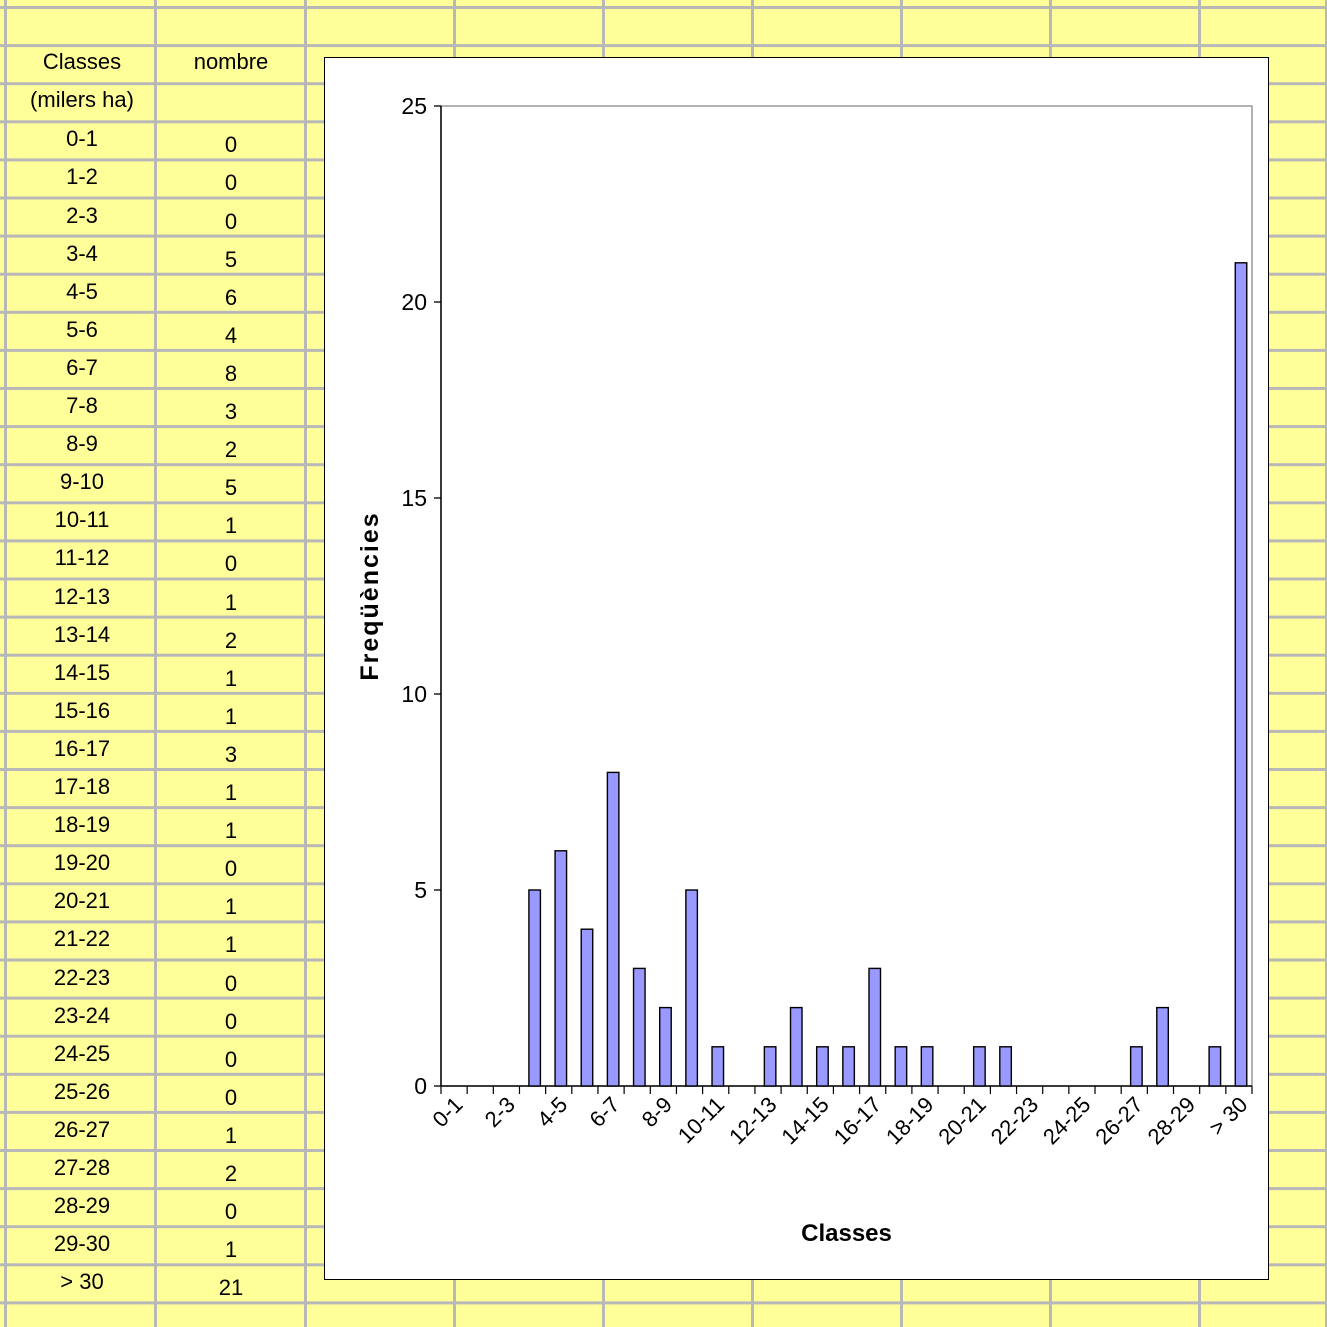  Describe the element at coordinates (82, 634) in the screenshot. I see `table-cell-classe: 13-14` at that location.